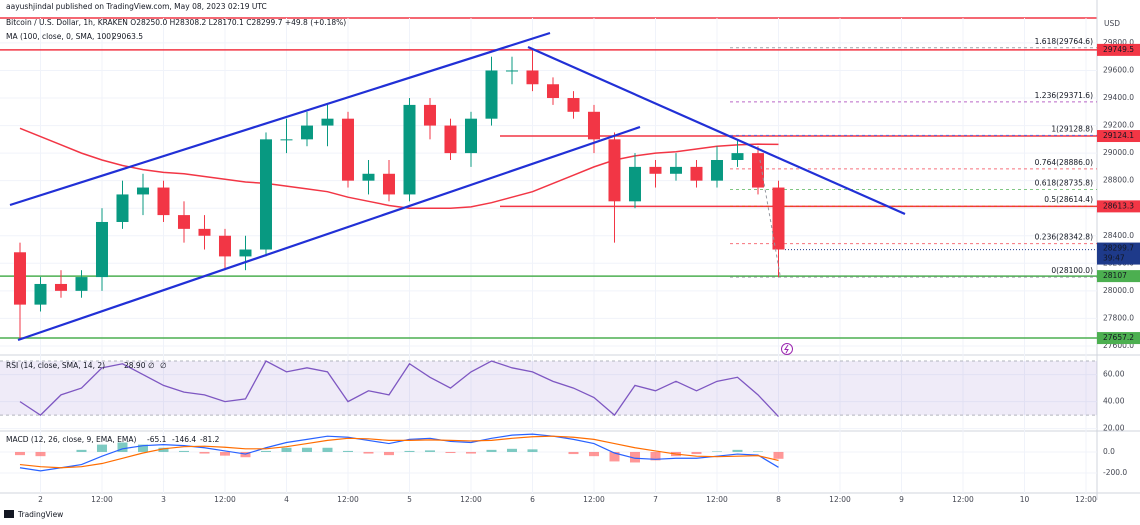 The height and width of the screenshot is (525, 1140). Describe the element at coordinates (1072, 128) in the screenshot. I see `fib-label: 1(29128.8)` at that location.